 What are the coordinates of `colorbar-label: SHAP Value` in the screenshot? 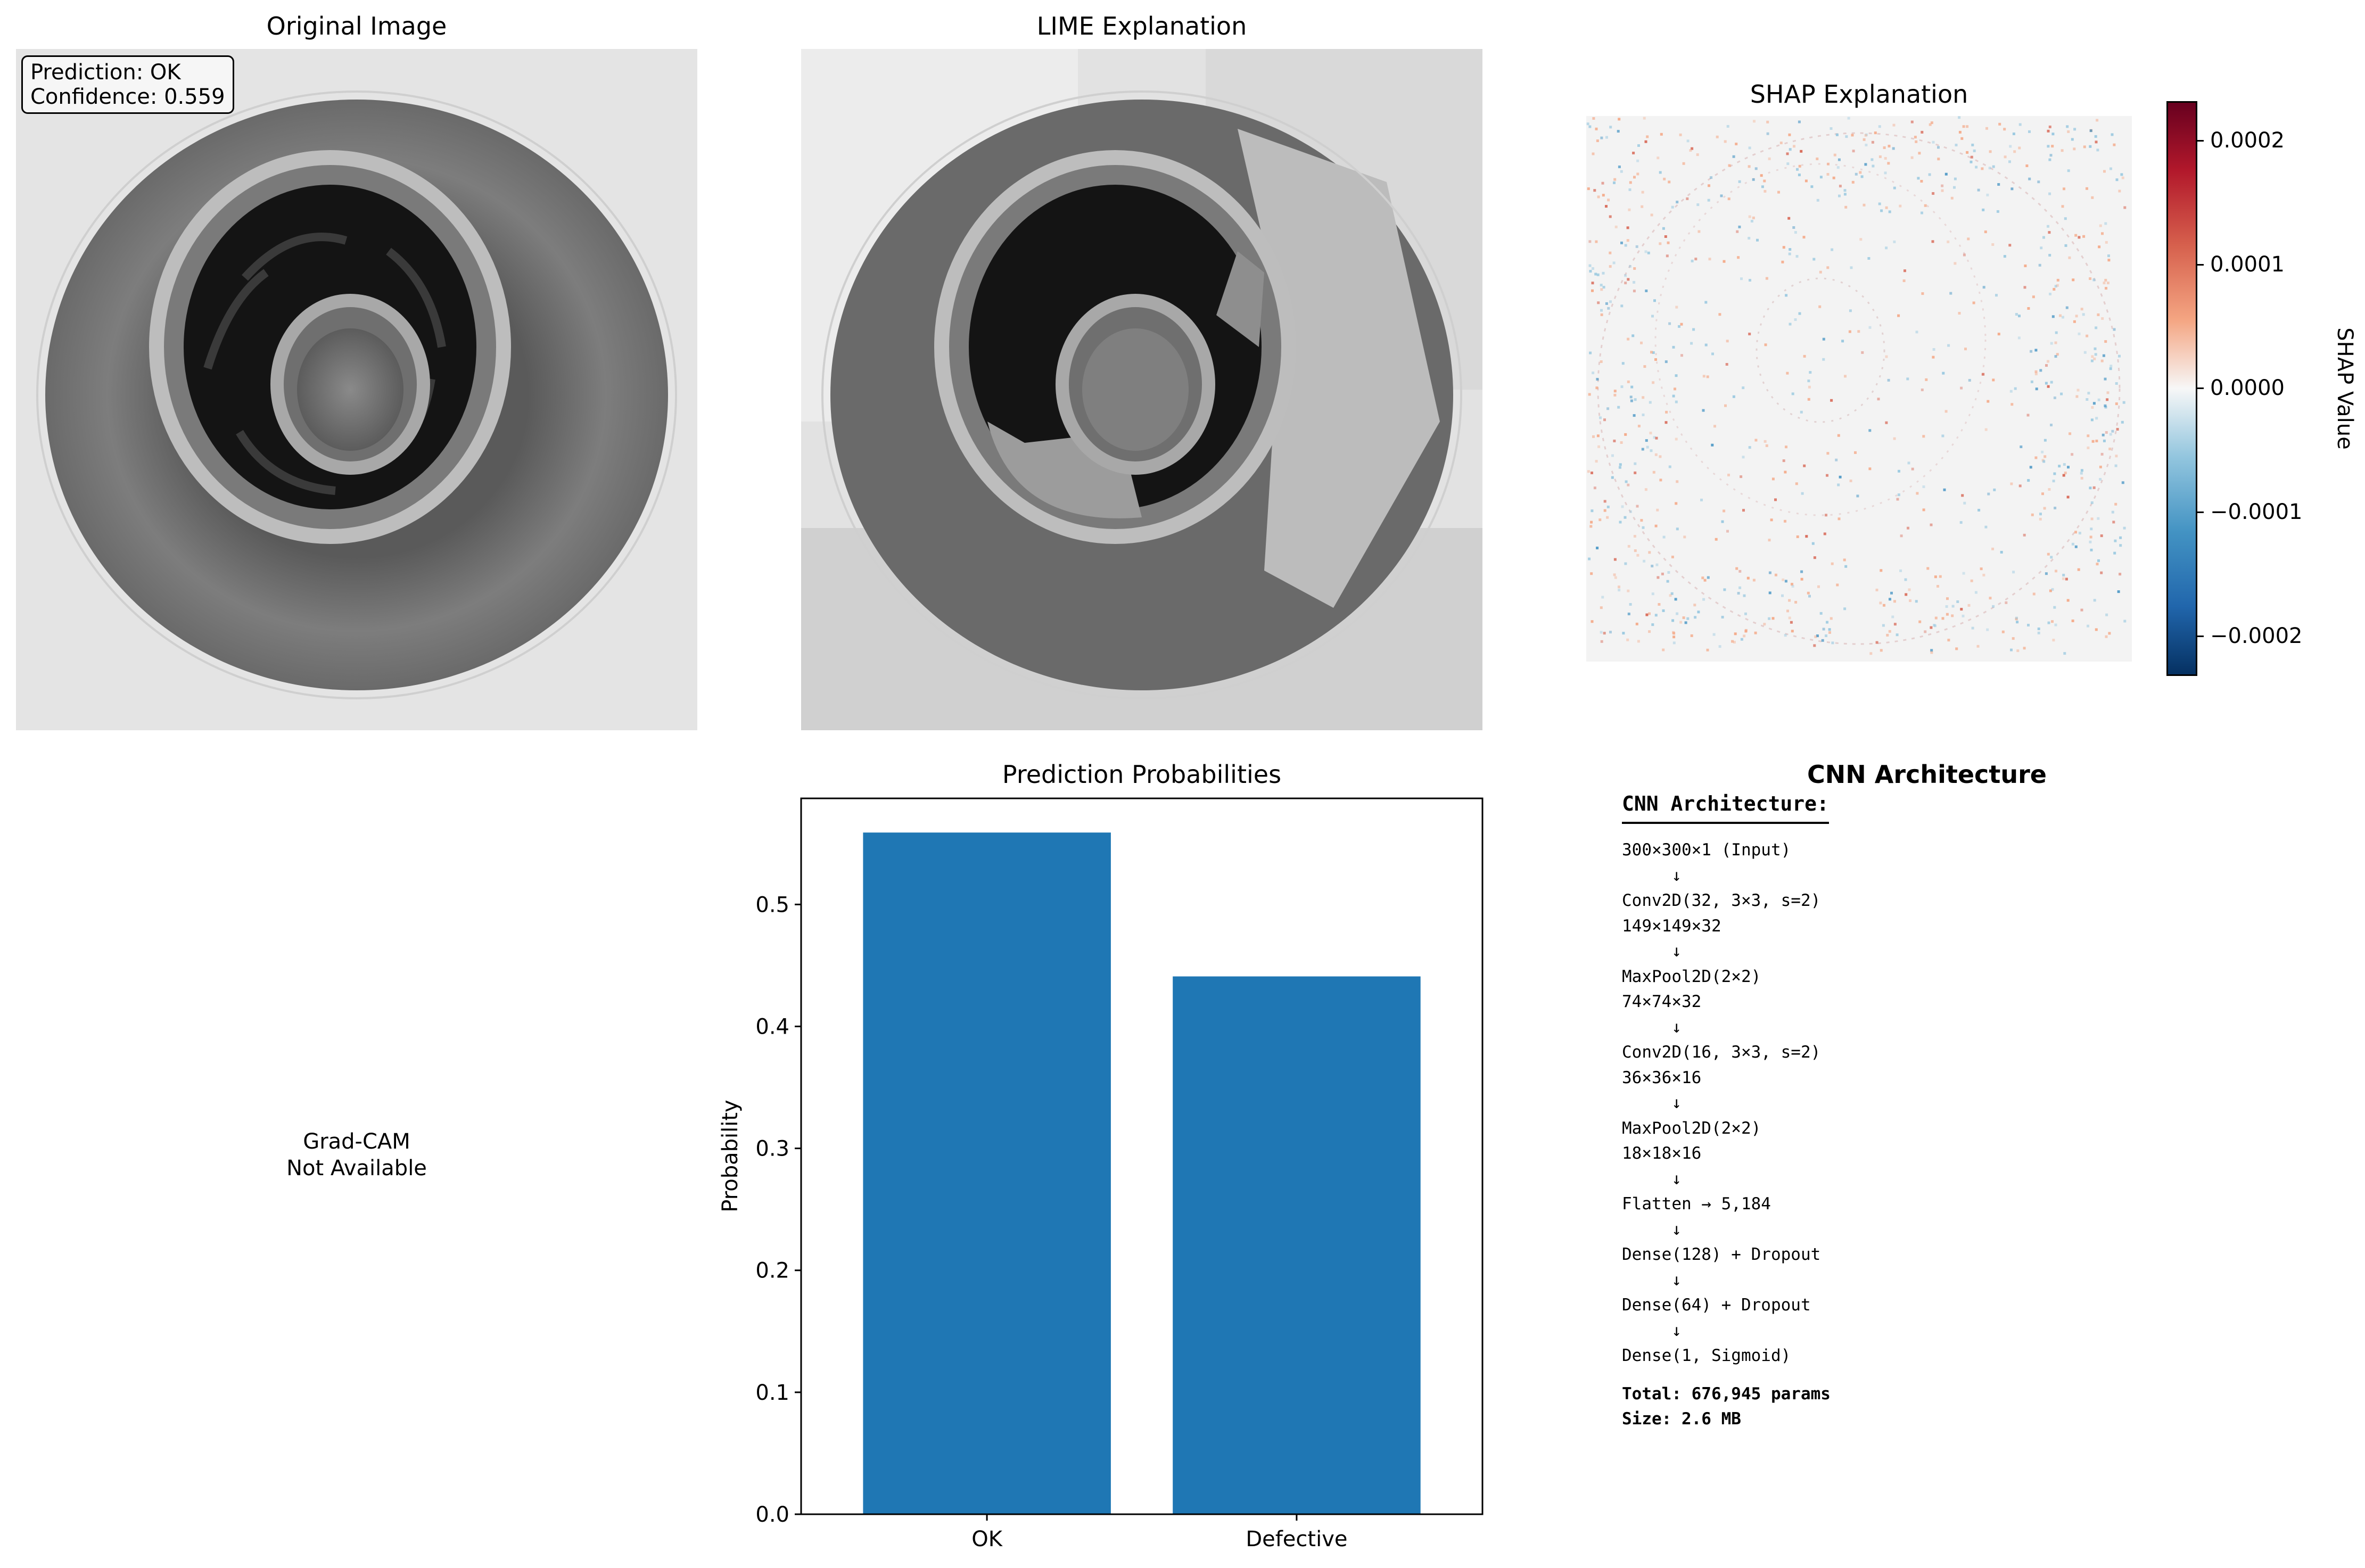 It's located at (2345, 388).